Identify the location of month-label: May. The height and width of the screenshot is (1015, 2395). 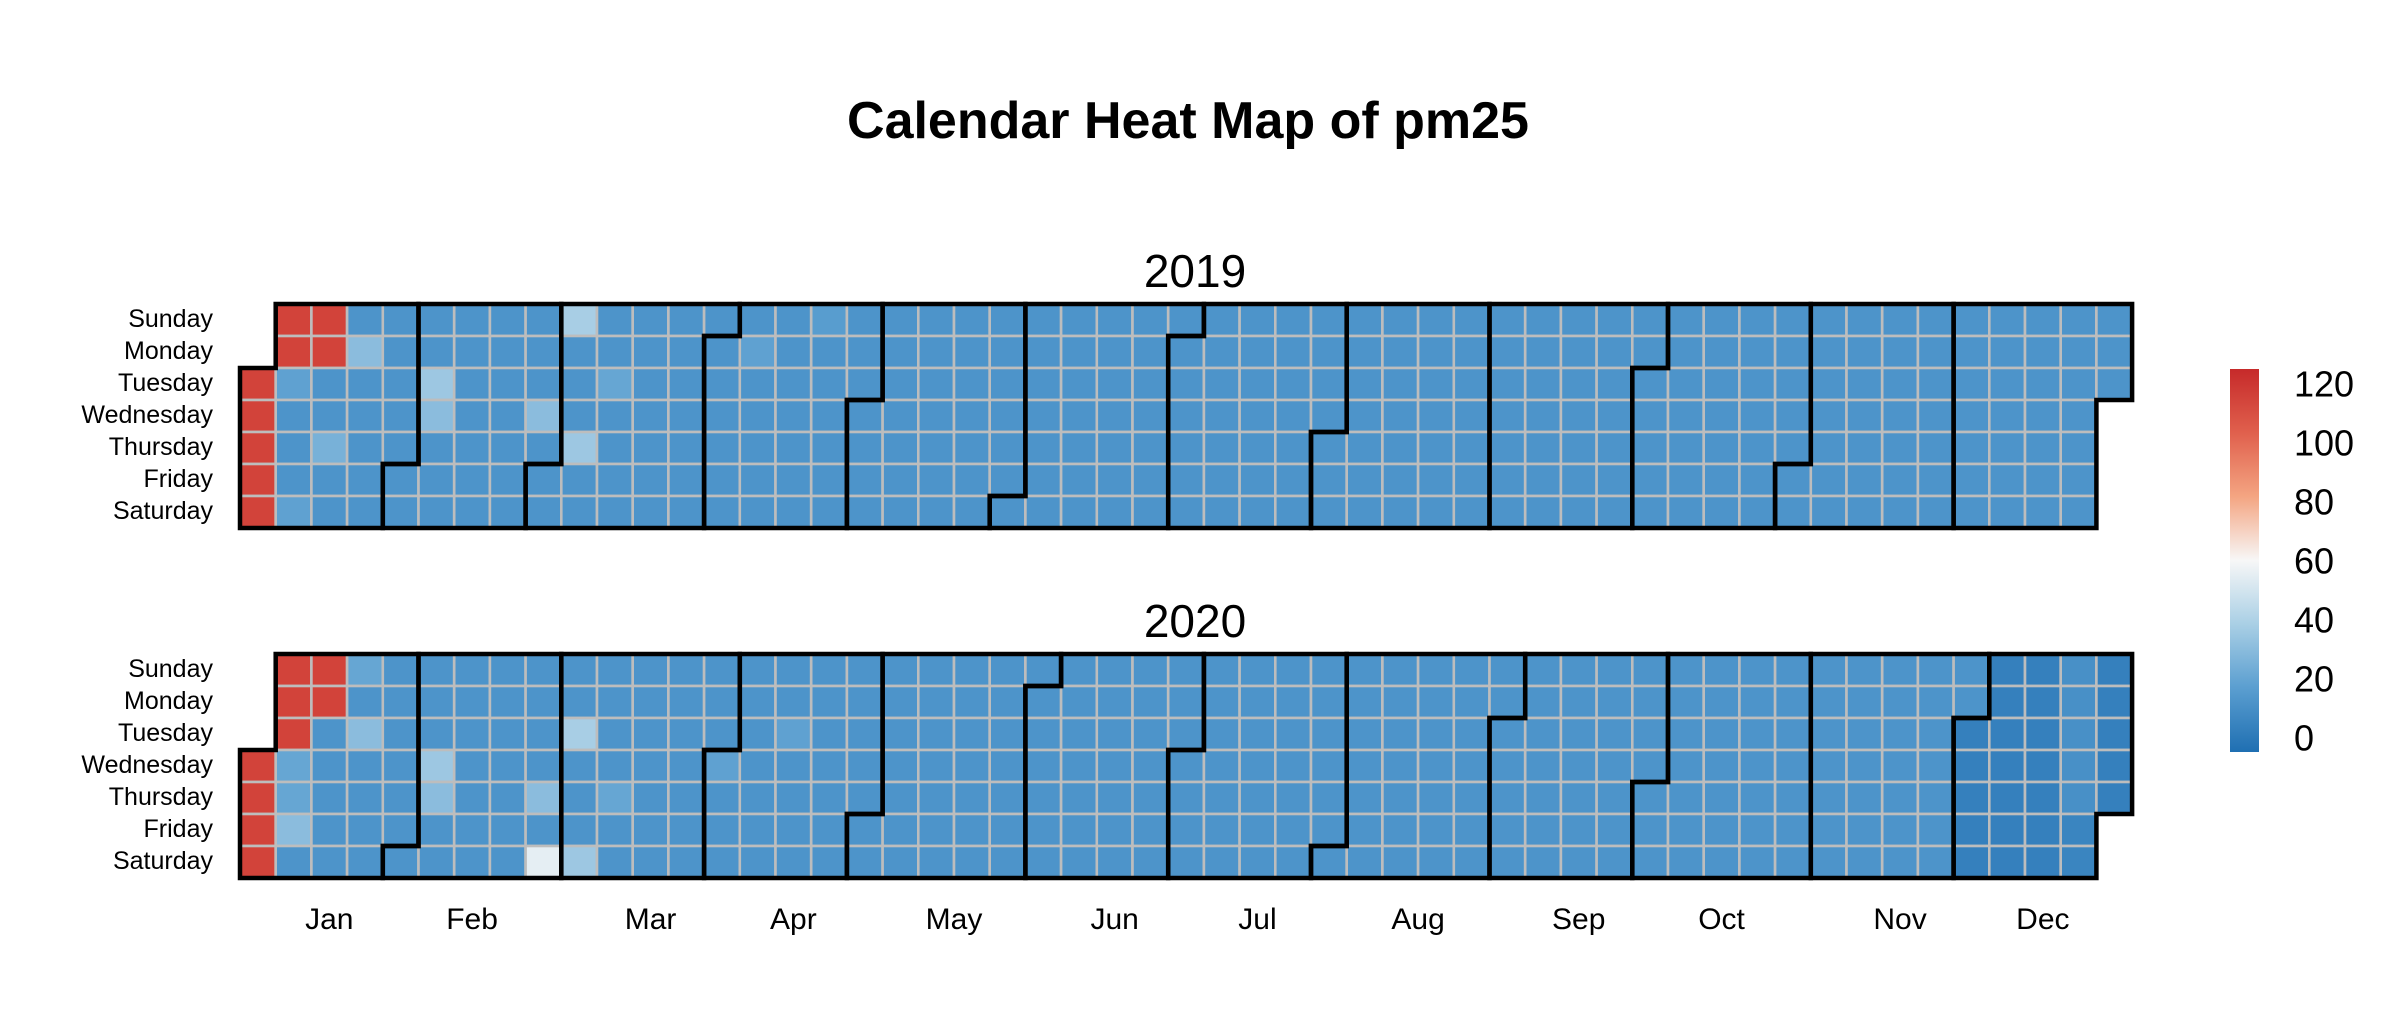
(954, 919).